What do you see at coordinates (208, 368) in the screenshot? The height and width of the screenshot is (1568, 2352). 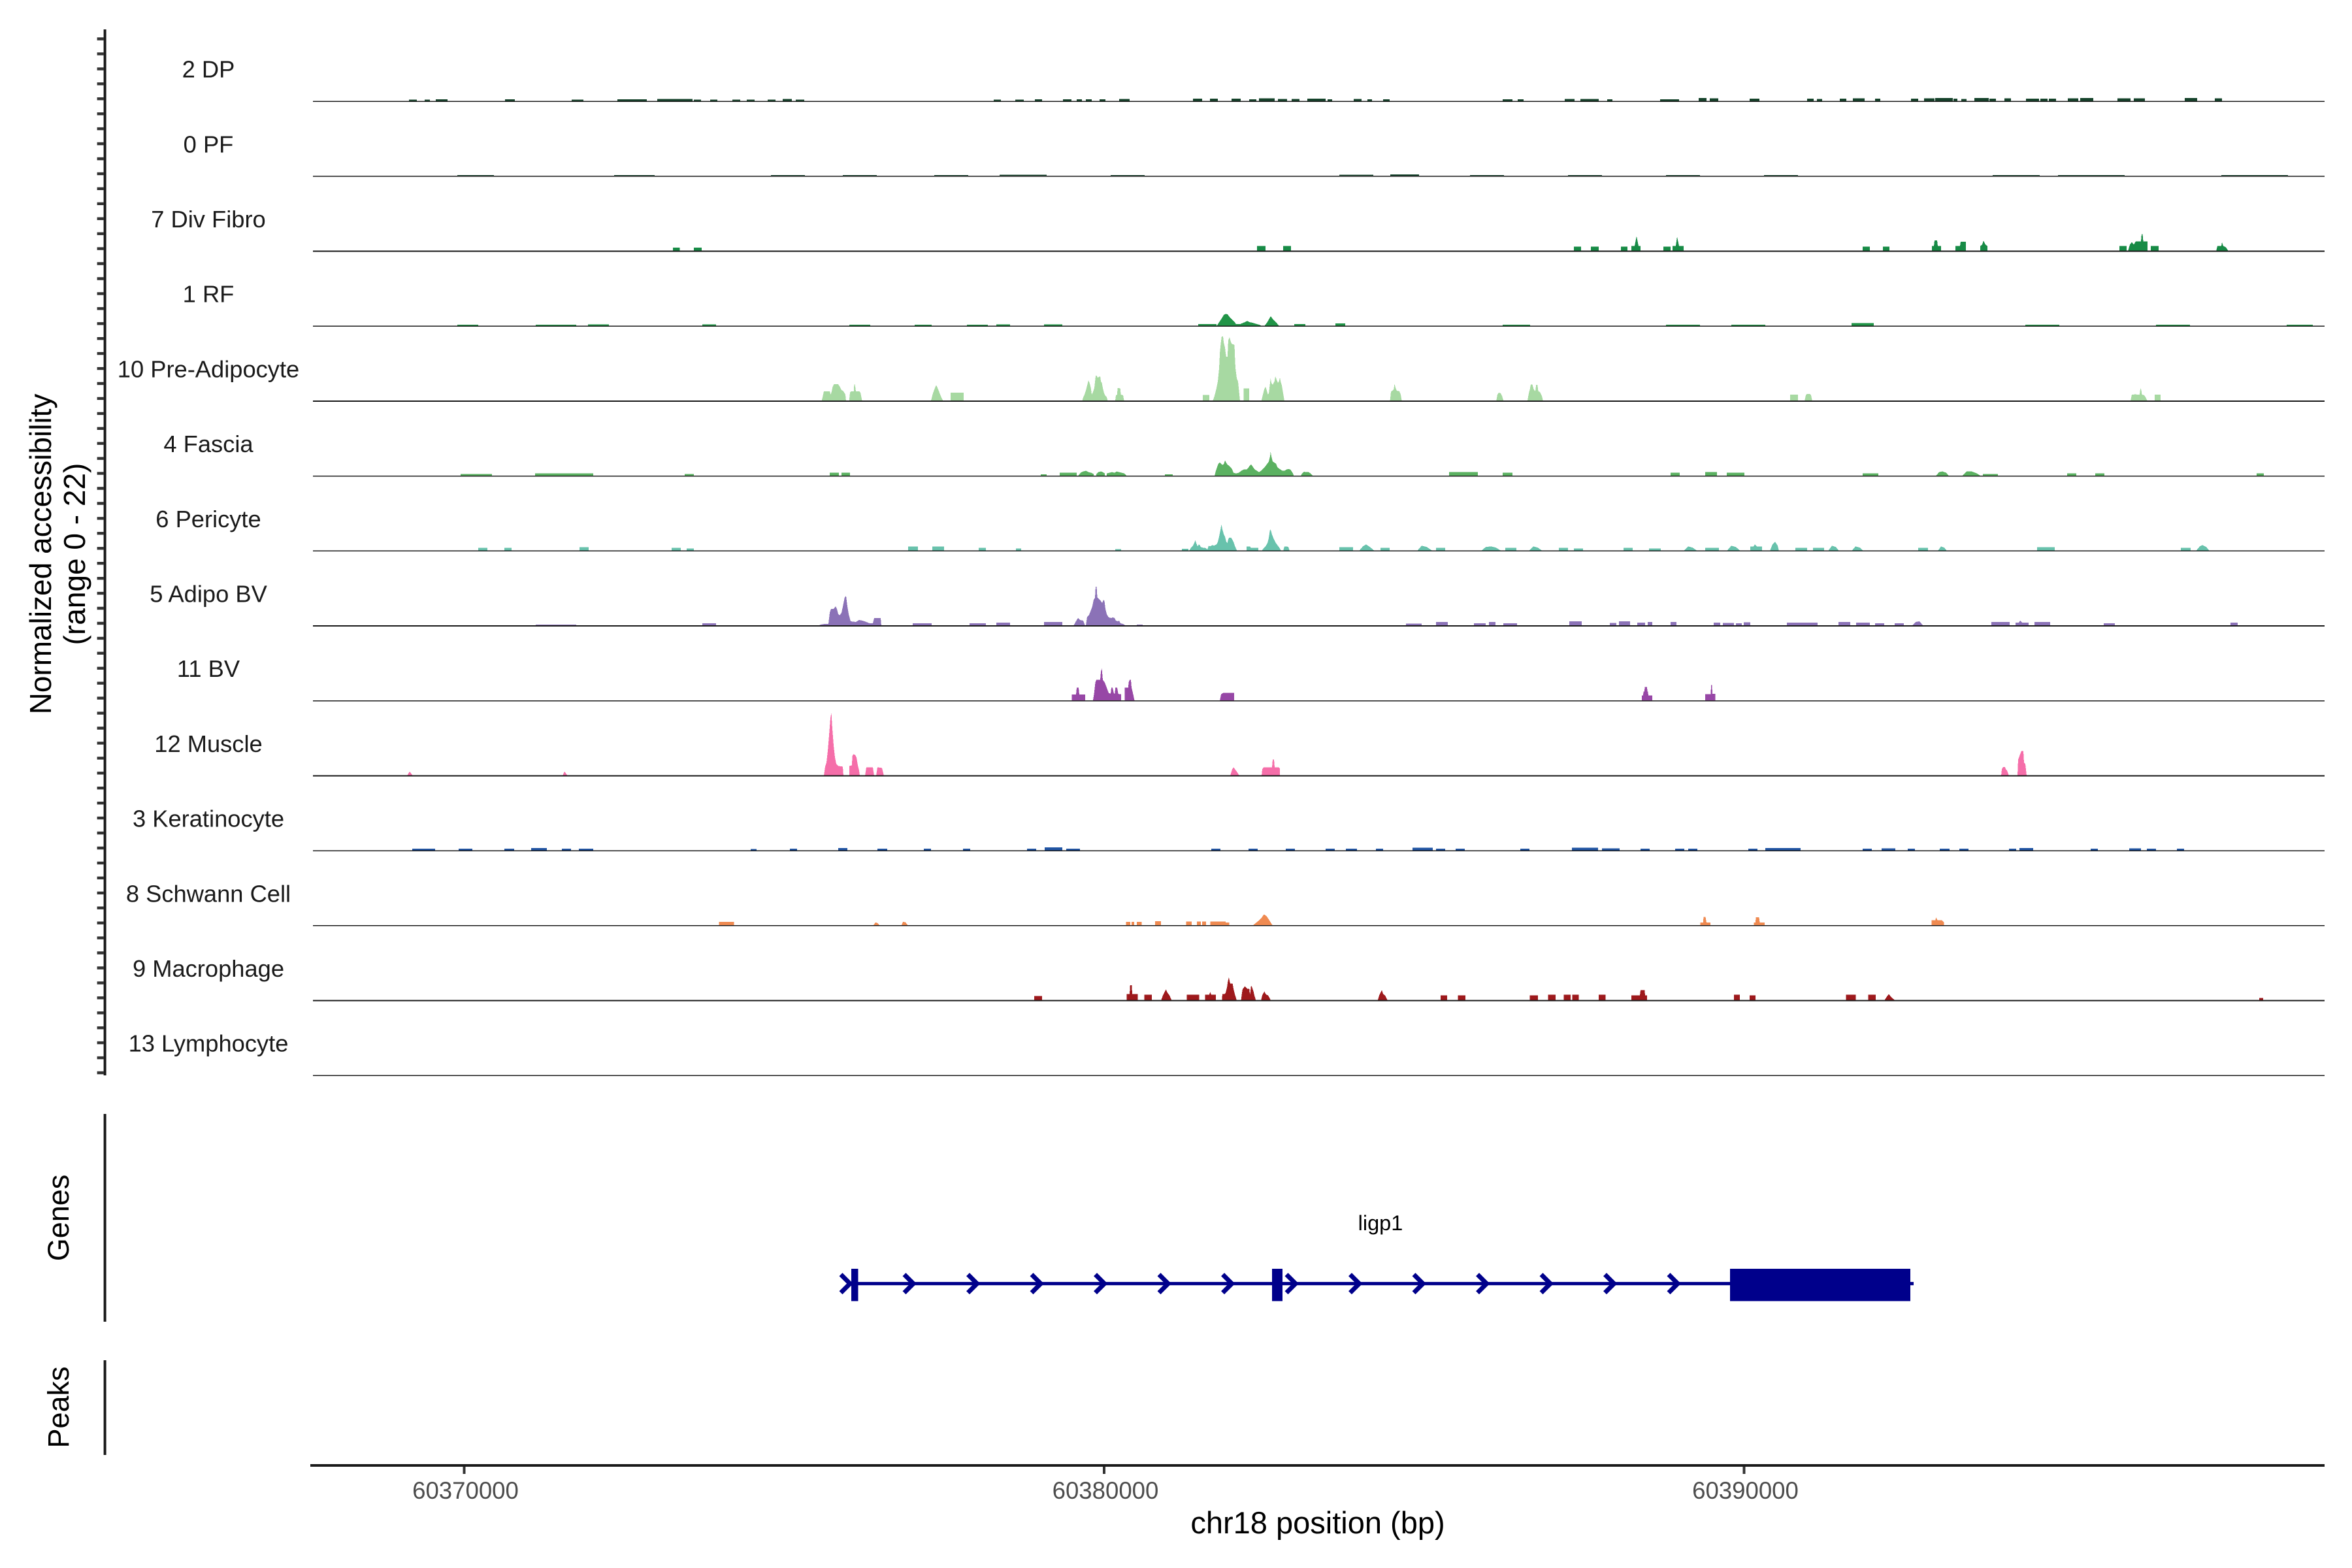 I see `svg-text: 10 Pre-Adipocyte` at bounding box center [208, 368].